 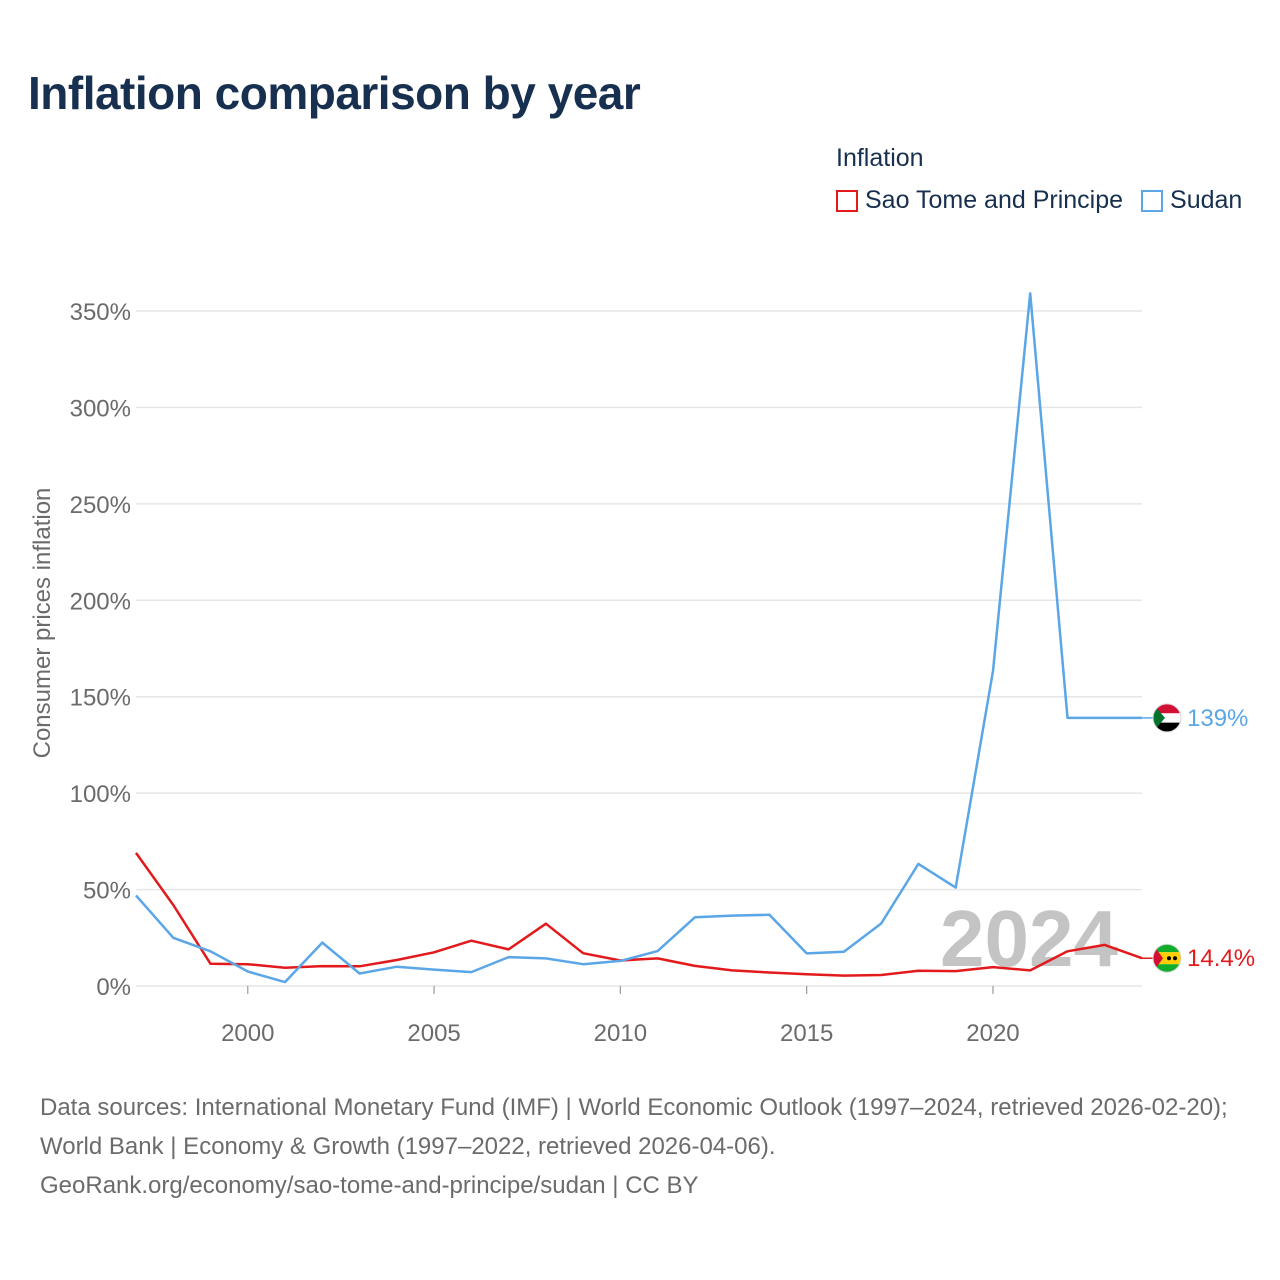 What do you see at coordinates (1217, 718) in the screenshot?
I see `end-value-label: 139%` at bounding box center [1217, 718].